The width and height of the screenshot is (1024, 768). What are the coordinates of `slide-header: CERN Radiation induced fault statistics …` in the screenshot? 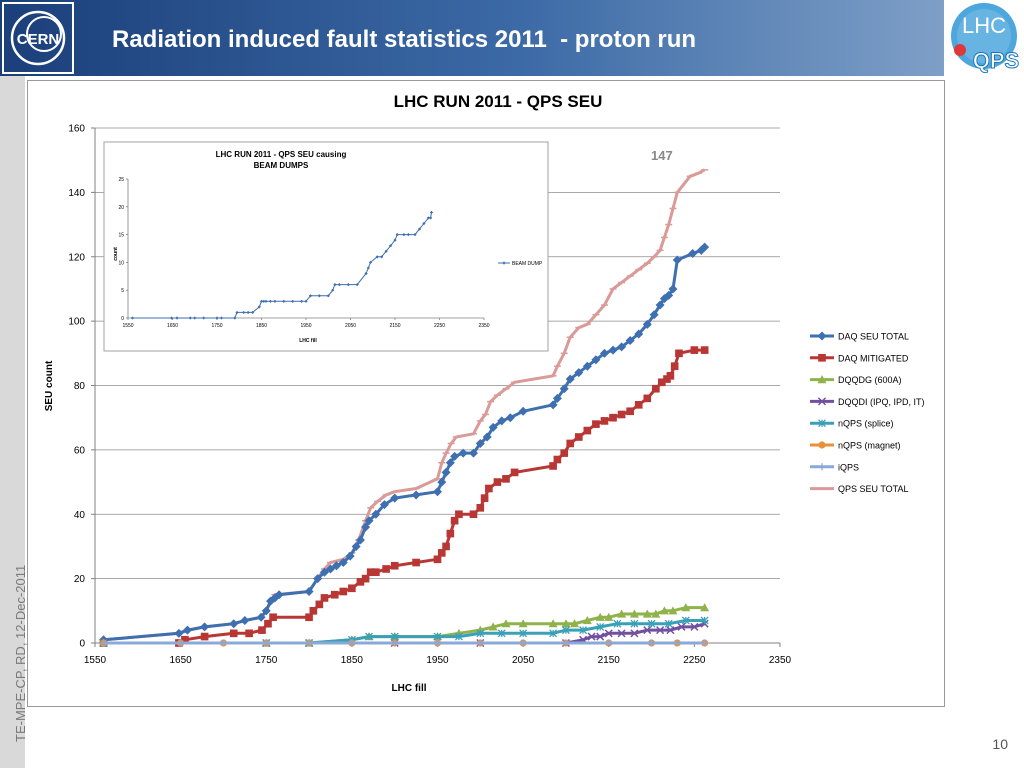 It's located at (472, 38).